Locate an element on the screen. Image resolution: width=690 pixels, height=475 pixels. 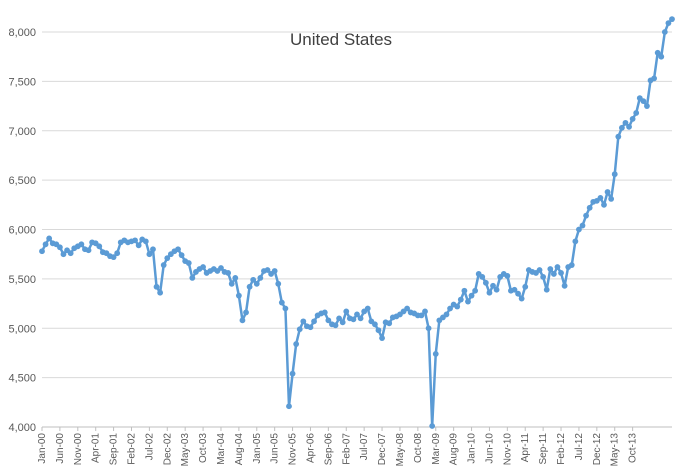
x-tick-label: Oct-08 is located at coordinates (418, 448).